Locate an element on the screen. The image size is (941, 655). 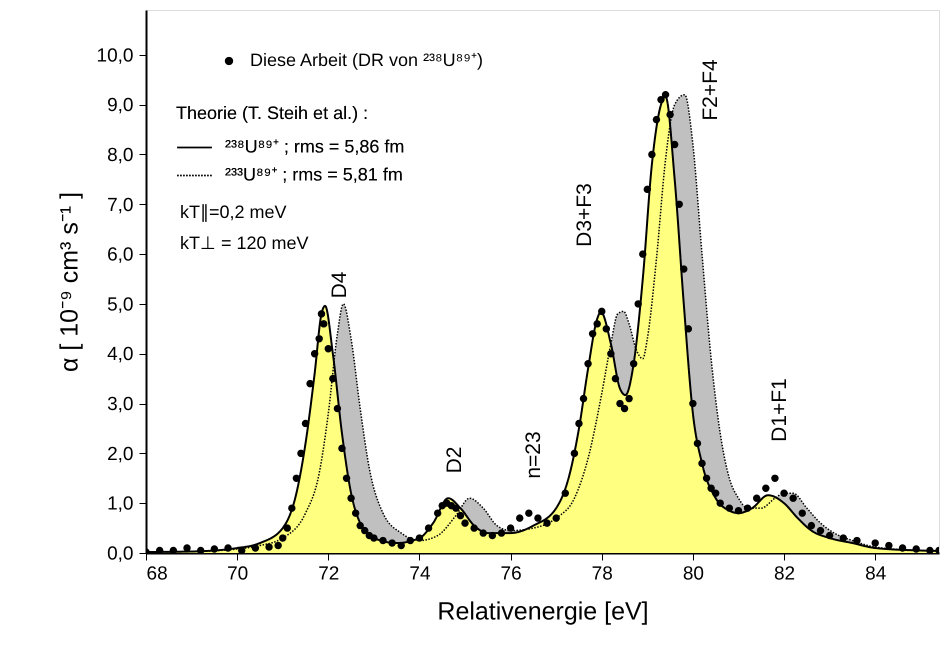
y-tick-label: 2,0 is located at coordinates (120, 454).